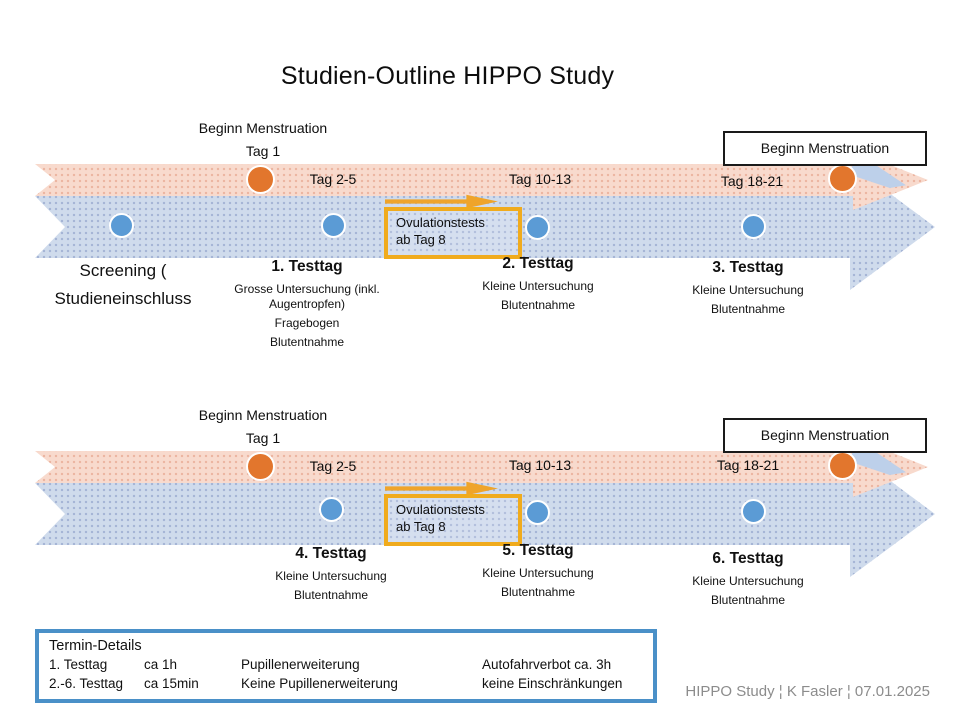  I want to click on cycle1-testtag1-detail-3: Blutentnahme, so click(307, 342).